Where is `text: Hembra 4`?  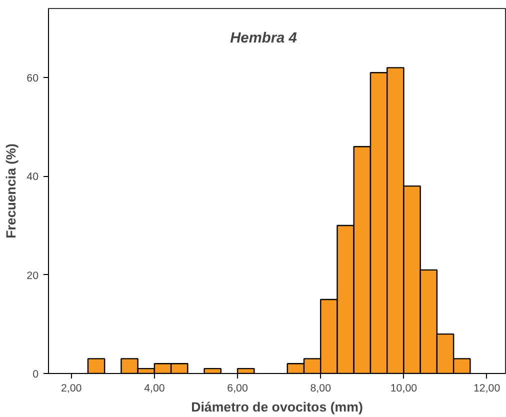
text: Hembra 4 is located at coordinates (263, 38).